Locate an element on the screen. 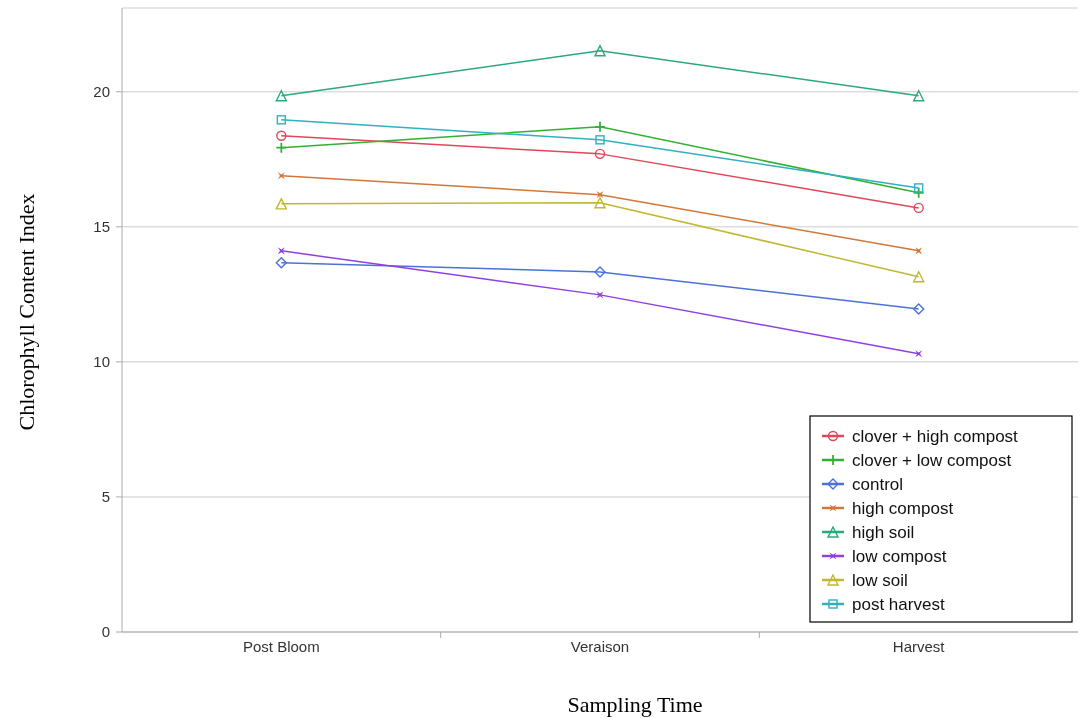  y-tick-label: 5 is located at coordinates (105, 497).